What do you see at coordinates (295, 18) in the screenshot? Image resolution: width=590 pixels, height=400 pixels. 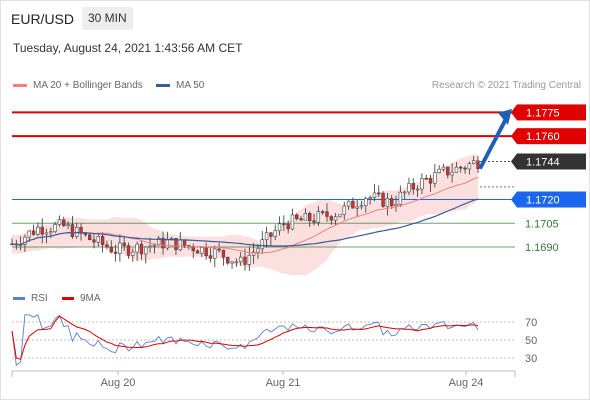 I see `header: EUR/USD 30 MIN` at bounding box center [295, 18].